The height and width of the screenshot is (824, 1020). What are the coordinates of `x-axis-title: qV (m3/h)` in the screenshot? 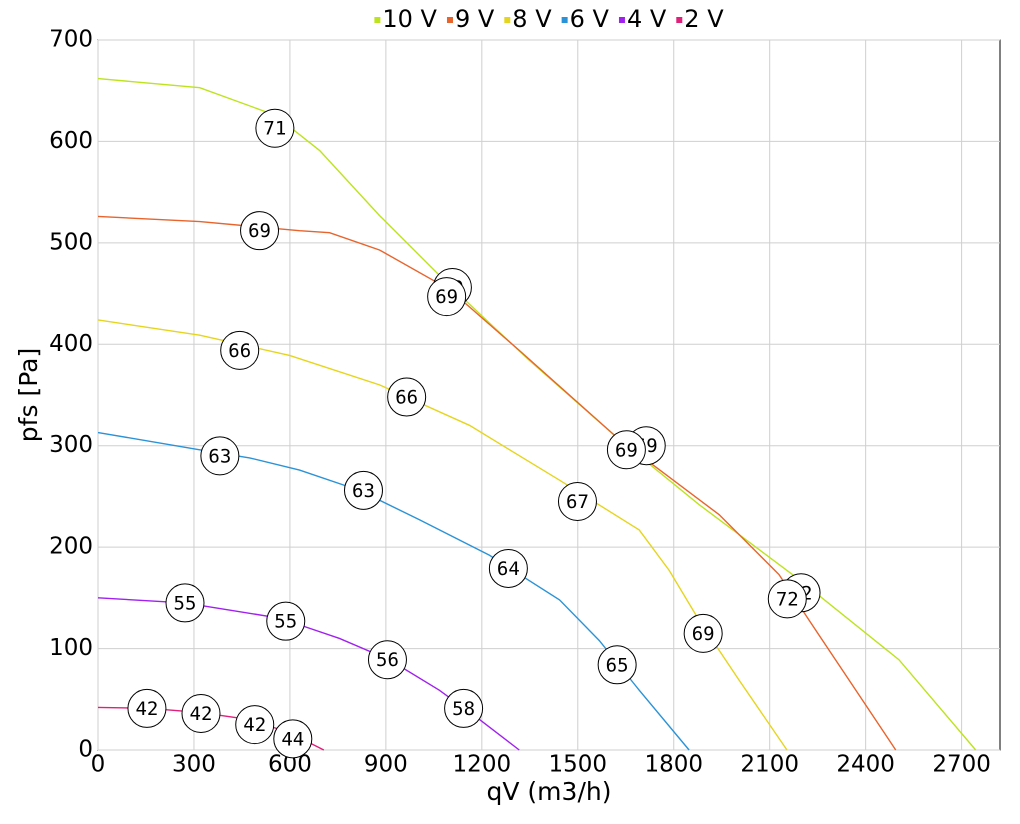 It's located at (549, 791).